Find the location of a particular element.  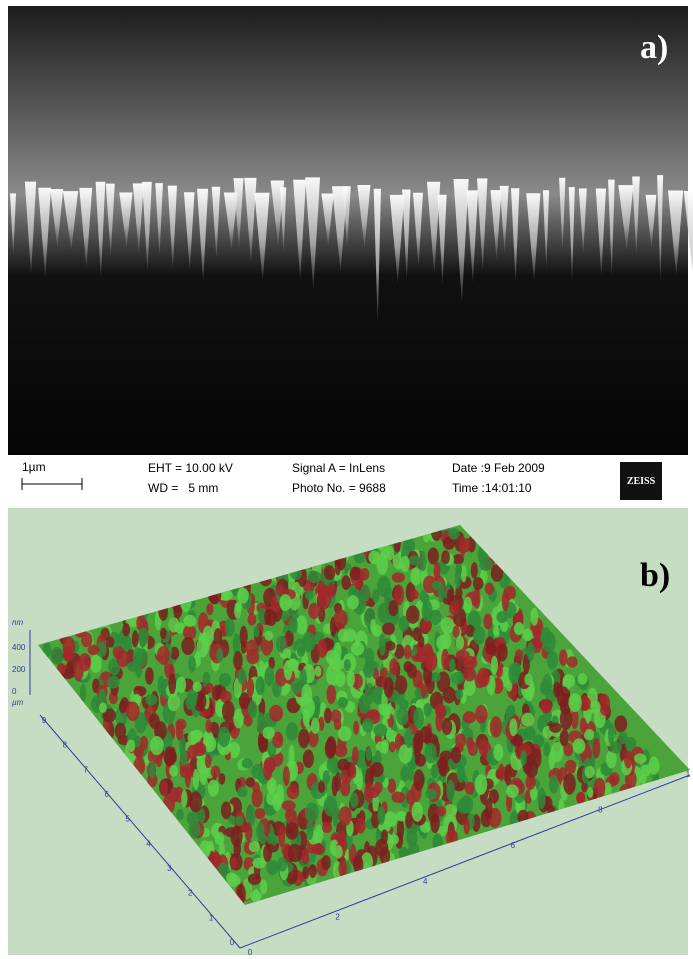

scale-bar-label: 1µm is located at coordinates (34, 467).